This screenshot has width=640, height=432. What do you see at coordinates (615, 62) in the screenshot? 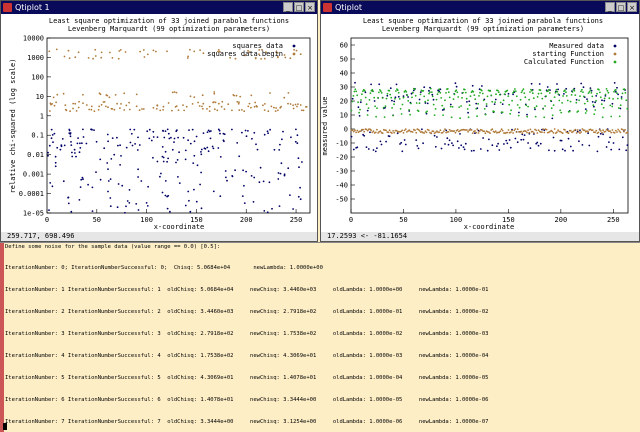
I see `legend-marker-calculated` at bounding box center [615, 62].